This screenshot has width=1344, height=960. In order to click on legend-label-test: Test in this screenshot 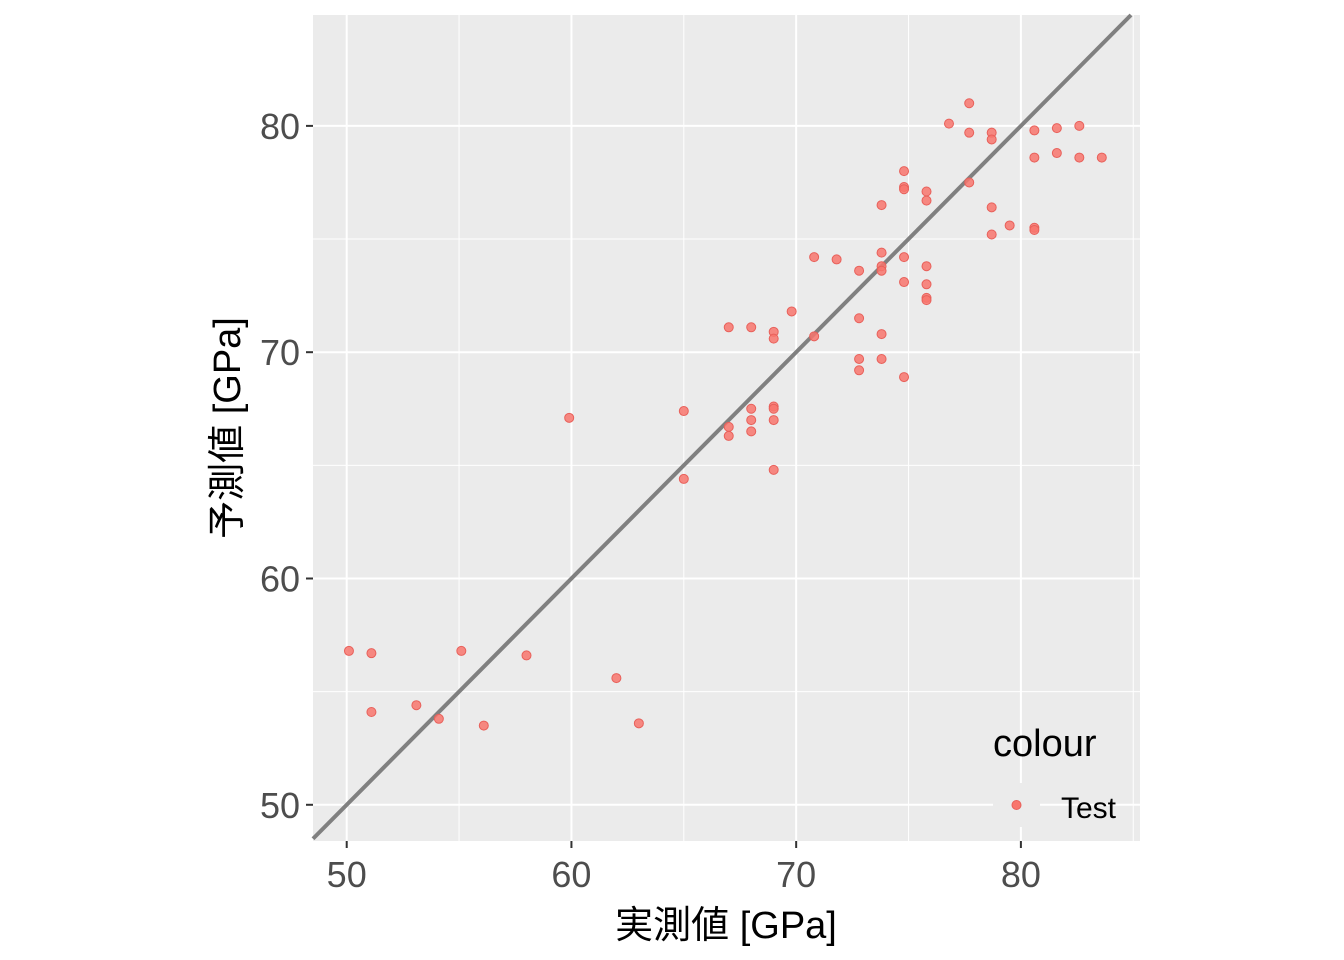, I will do `click(1089, 808)`.